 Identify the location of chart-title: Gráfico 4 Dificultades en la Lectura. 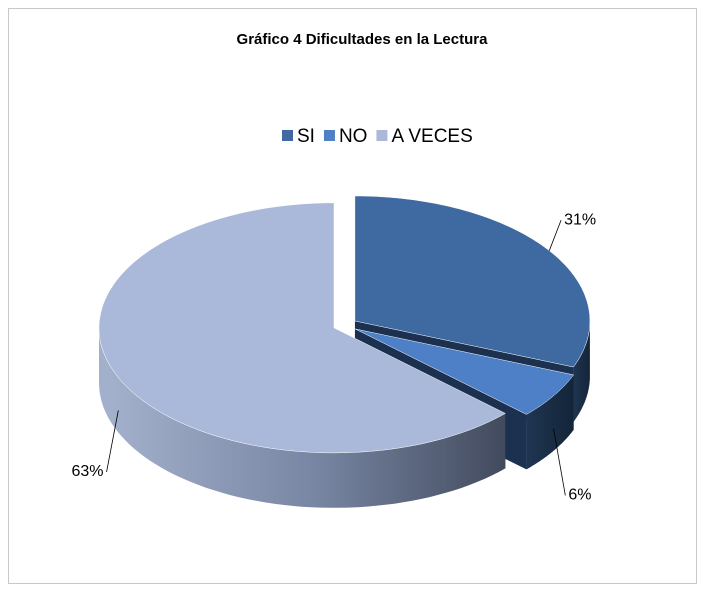
(363, 39).